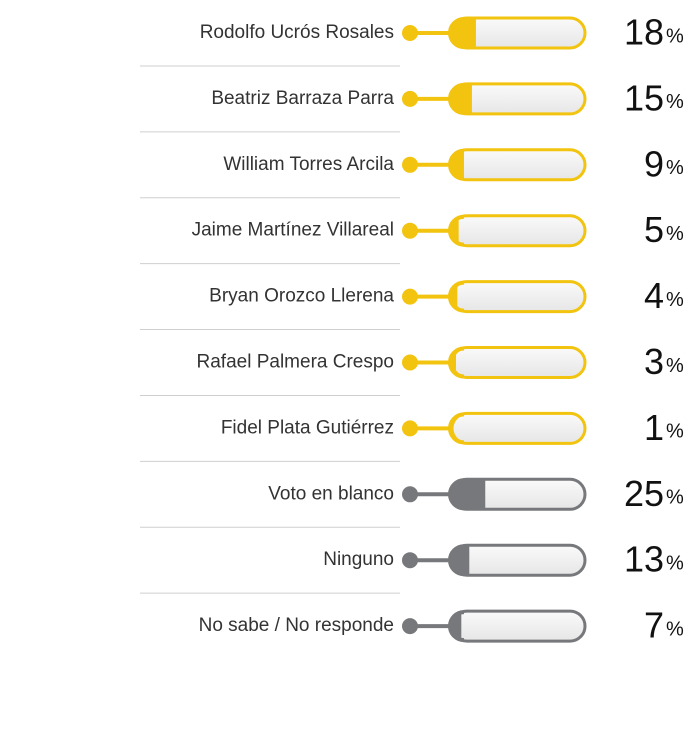 The width and height of the screenshot is (693, 743). I want to click on value-label: 15, so click(644, 97).